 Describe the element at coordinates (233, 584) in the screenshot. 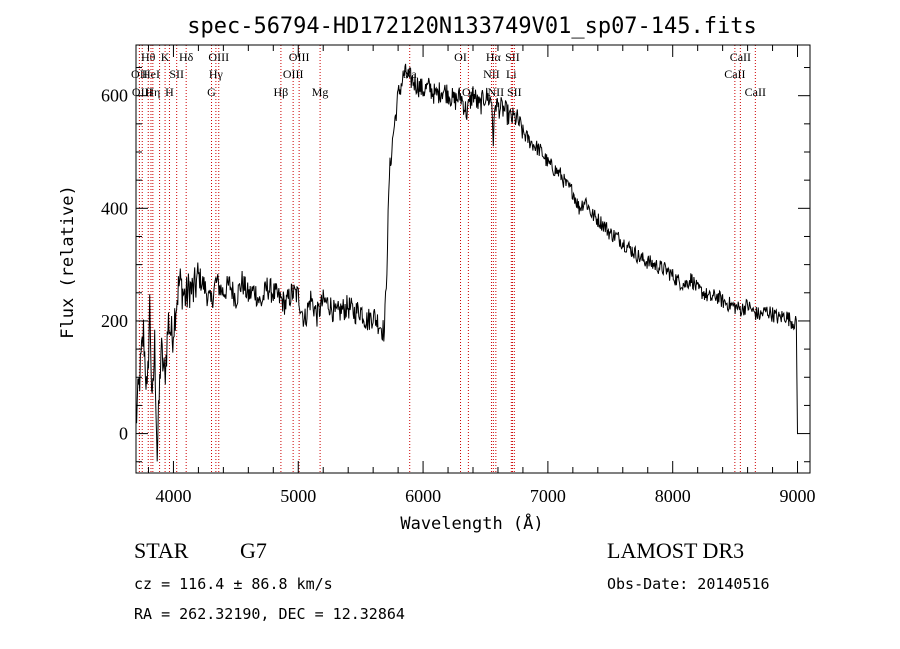

I see `redshift-info: cz = 116.4 ± 86.8 km/s` at that location.